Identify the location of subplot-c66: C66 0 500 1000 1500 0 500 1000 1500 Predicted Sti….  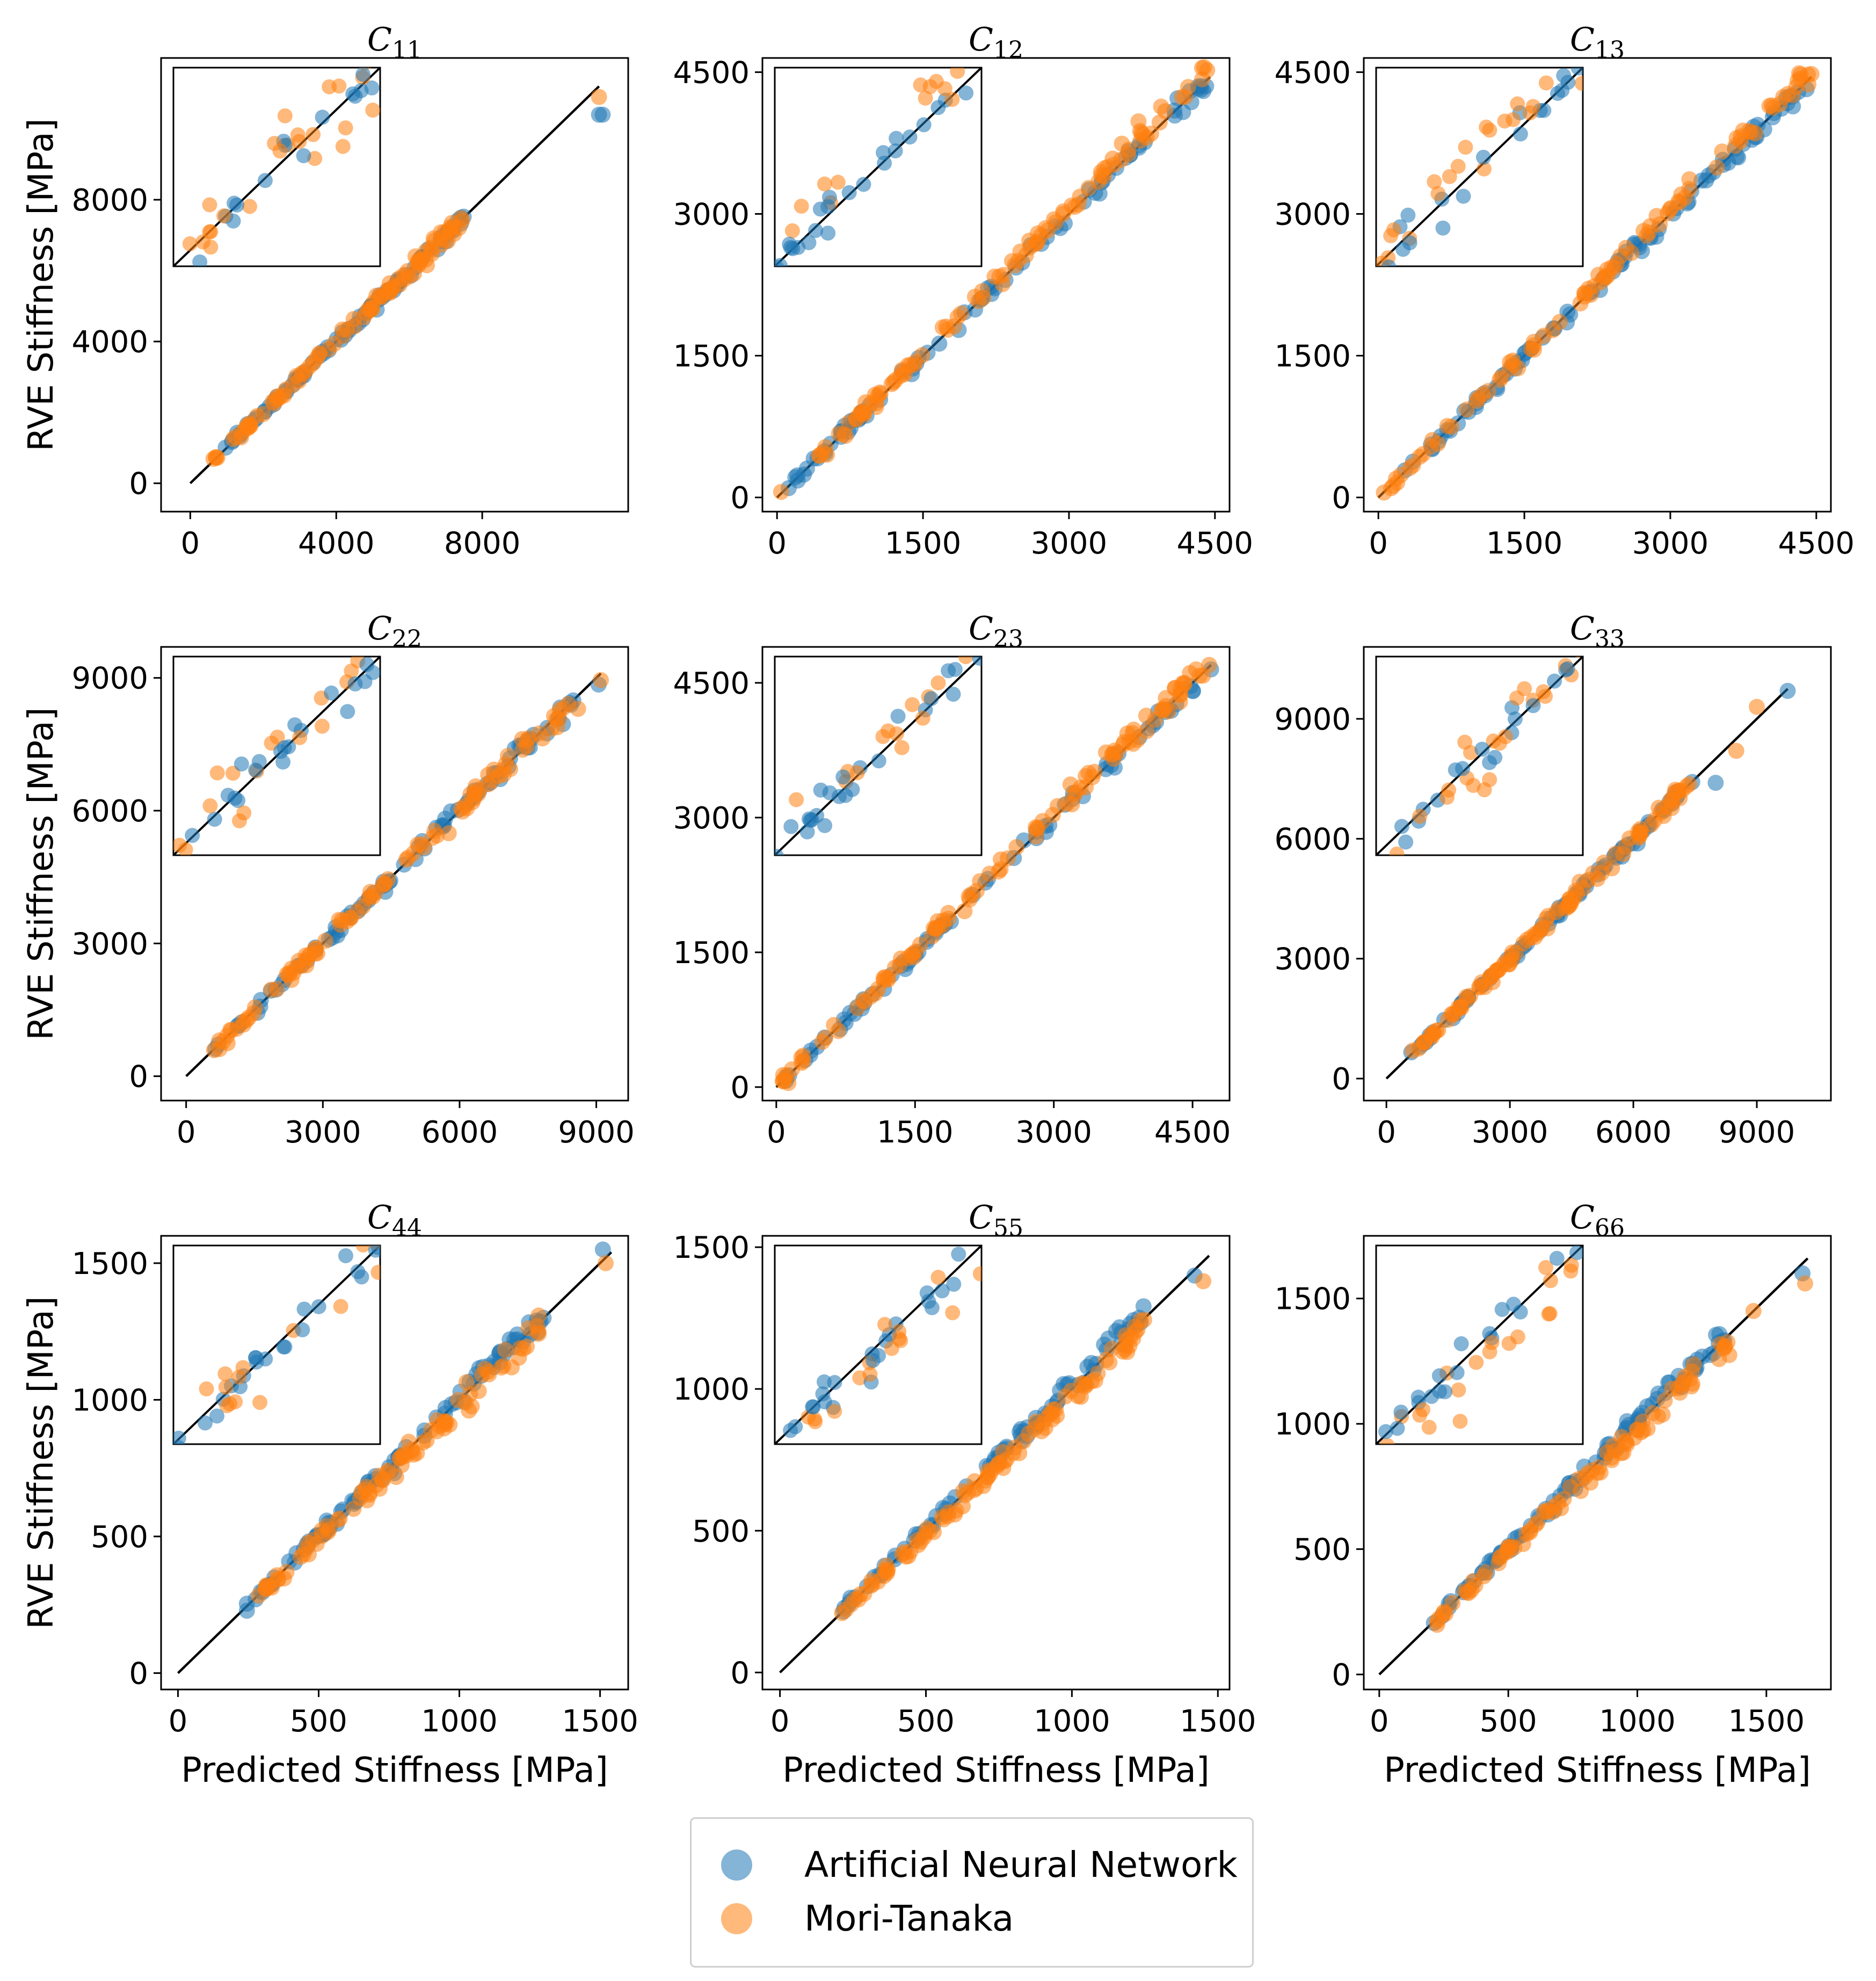
(1553, 1494).